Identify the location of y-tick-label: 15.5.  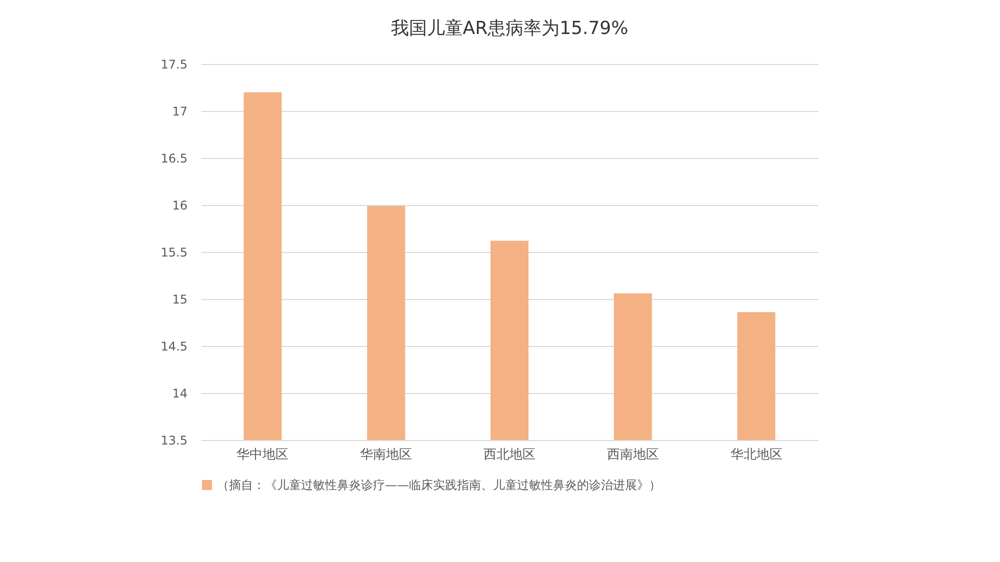
(174, 253).